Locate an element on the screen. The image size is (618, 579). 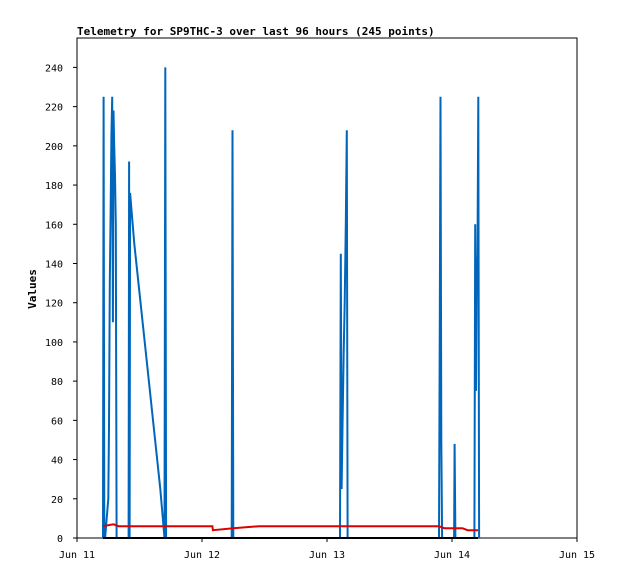
x-tick-label: Jun 12 is located at coordinates (202, 555).